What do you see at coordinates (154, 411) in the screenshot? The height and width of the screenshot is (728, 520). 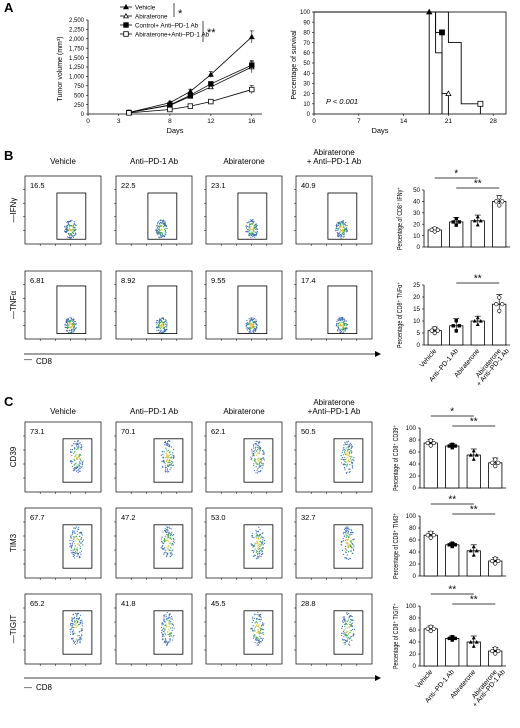 I see `column-header: Anti–PD-1 Ab` at bounding box center [154, 411].